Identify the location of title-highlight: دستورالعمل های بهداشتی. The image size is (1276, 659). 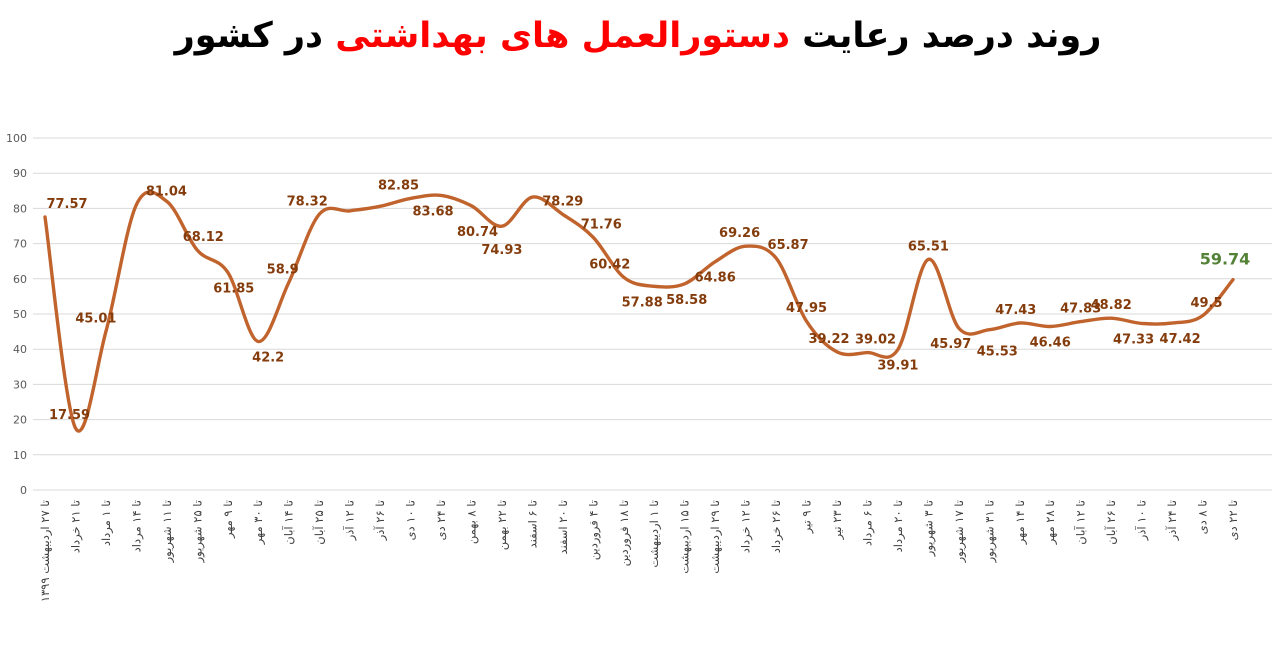
(562, 36).